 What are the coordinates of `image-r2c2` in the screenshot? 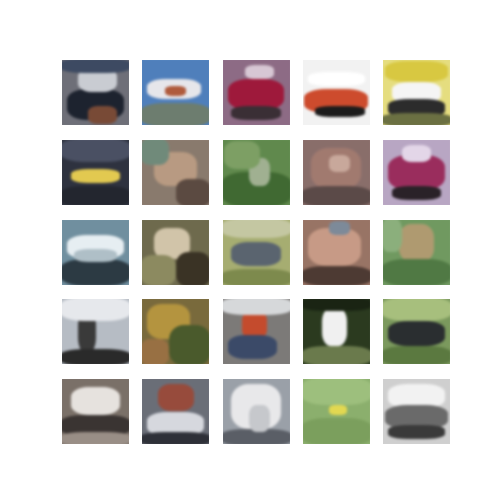 It's located at (176, 172).